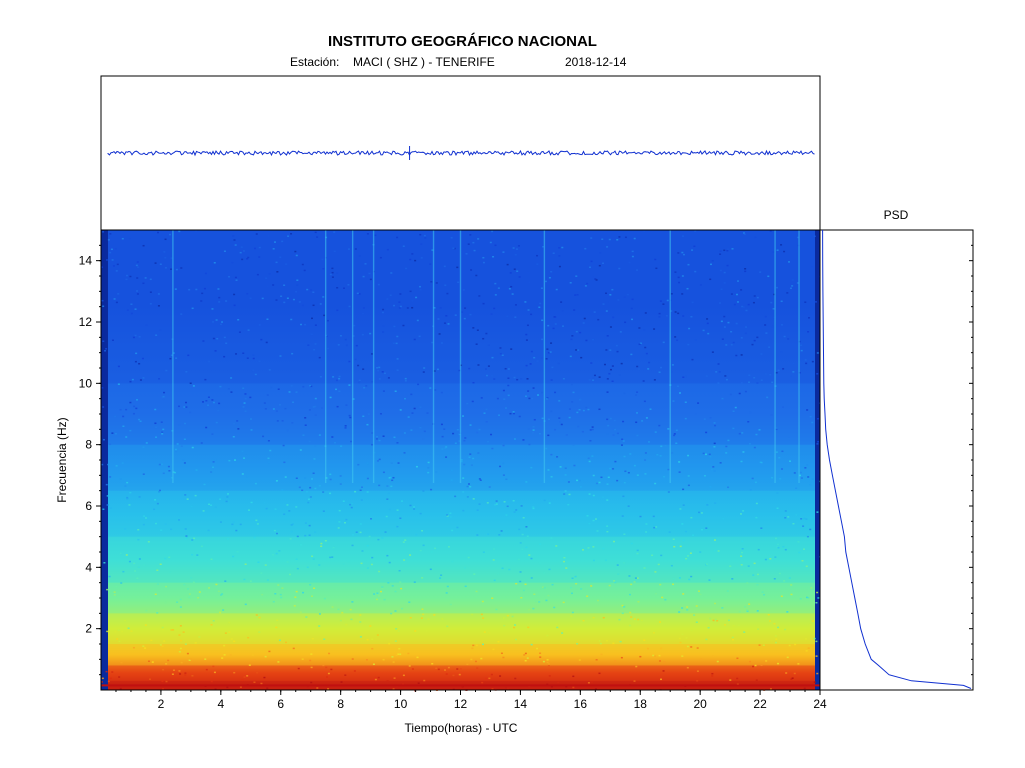  I want to click on y-axis-label: Frecuencia (Hz), so click(62, 459).